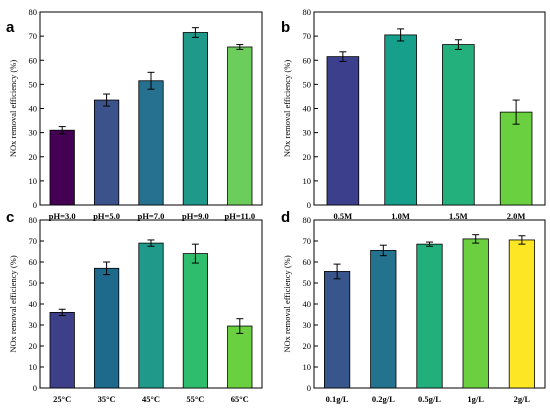 The height and width of the screenshot is (408, 550). What do you see at coordinates (106, 216) in the screenshot?
I see `category-label: pH=5.0` at bounding box center [106, 216].